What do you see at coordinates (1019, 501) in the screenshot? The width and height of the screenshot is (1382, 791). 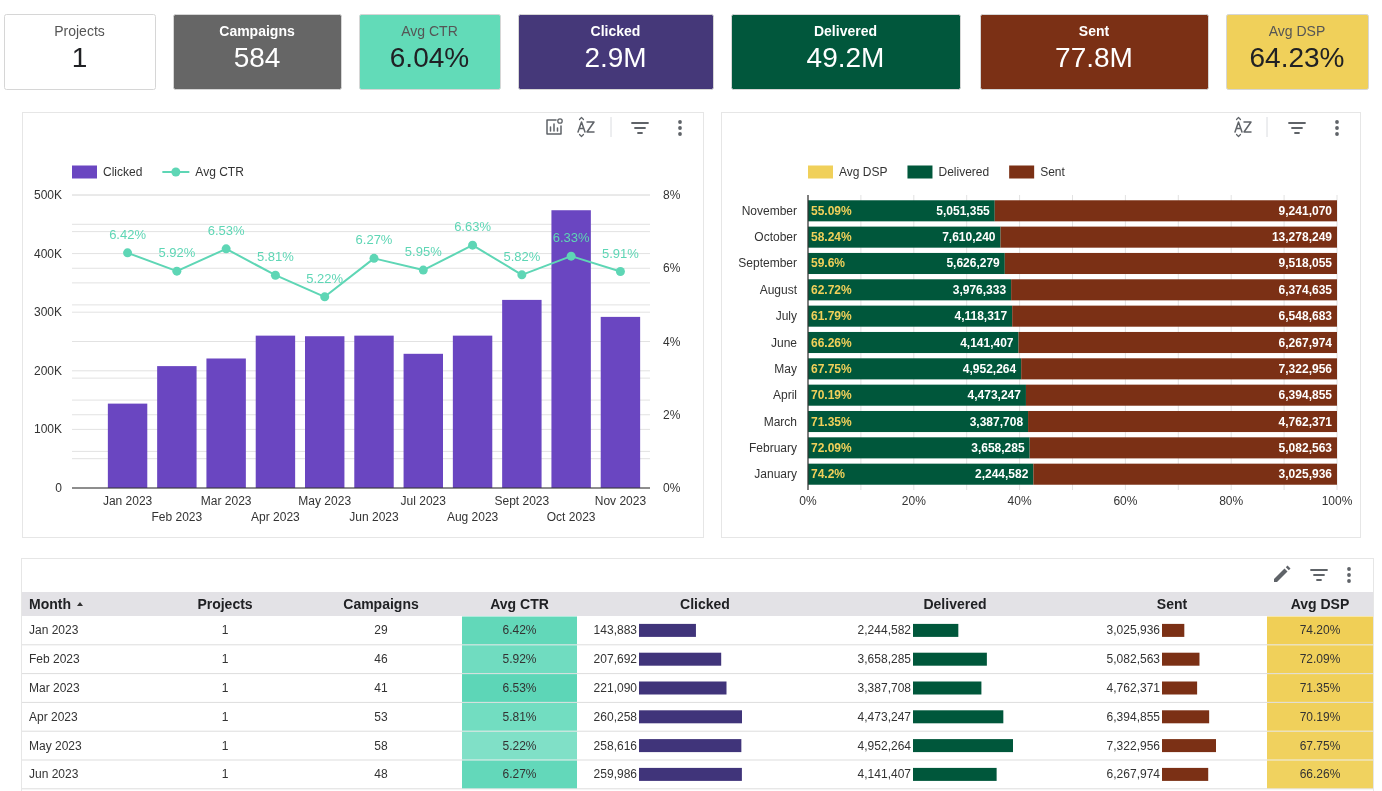 I see `x-tick-label: 40%` at bounding box center [1019, 501].